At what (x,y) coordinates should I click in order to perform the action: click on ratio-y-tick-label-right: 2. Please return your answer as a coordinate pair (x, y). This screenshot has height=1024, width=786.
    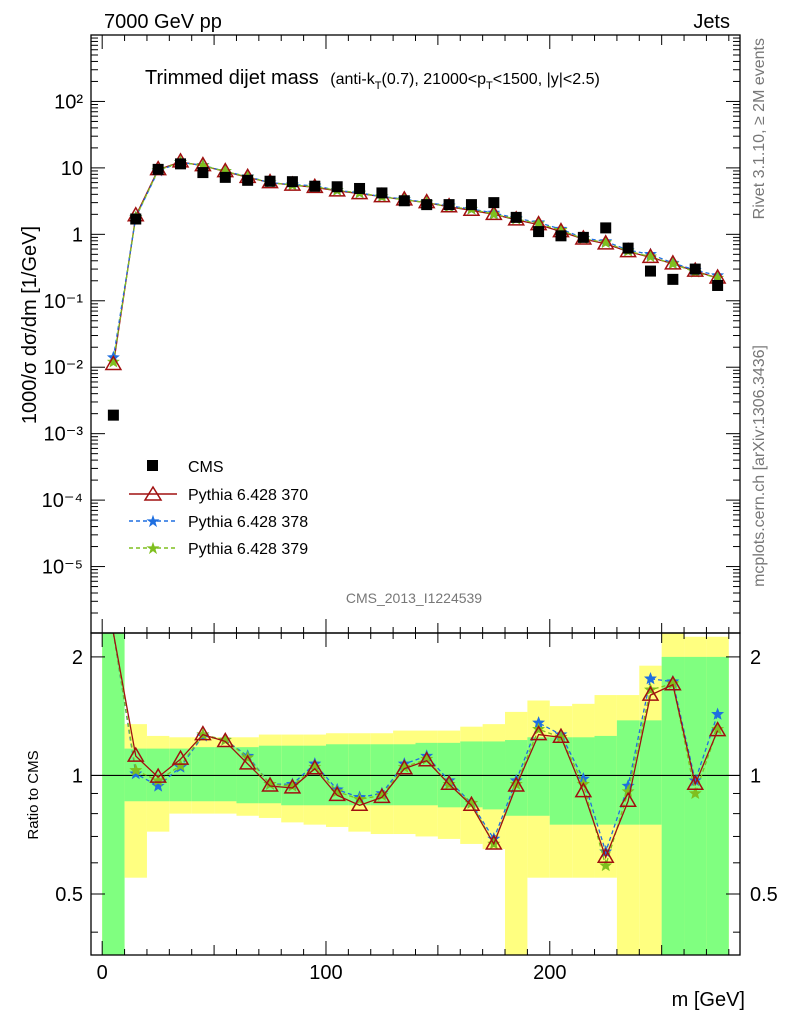
    Looking at the image, I should click on (755, 658).